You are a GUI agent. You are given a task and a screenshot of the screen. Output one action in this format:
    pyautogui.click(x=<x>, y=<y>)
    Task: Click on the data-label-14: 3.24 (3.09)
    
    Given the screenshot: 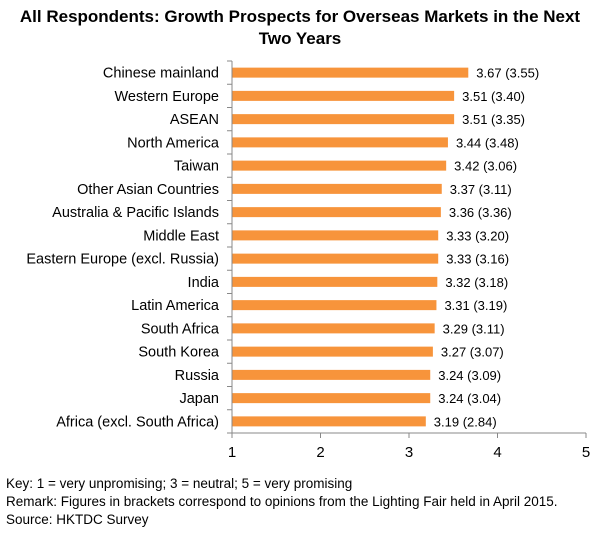 What is the action you would take?
    pyautogui.click(x=469, y=375)
    